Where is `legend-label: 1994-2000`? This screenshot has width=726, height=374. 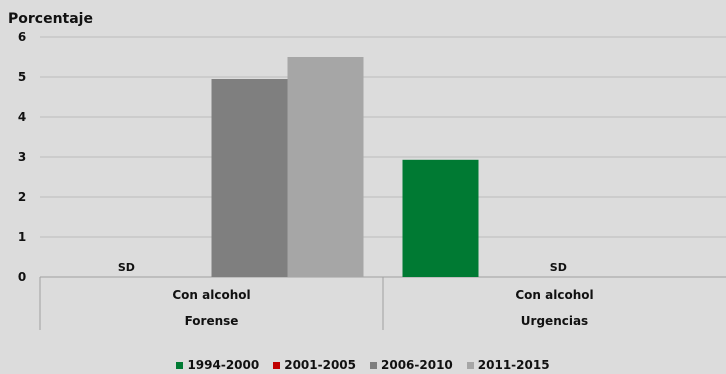
legend-label: 1994-2000 is located at coordinates (223, 365).